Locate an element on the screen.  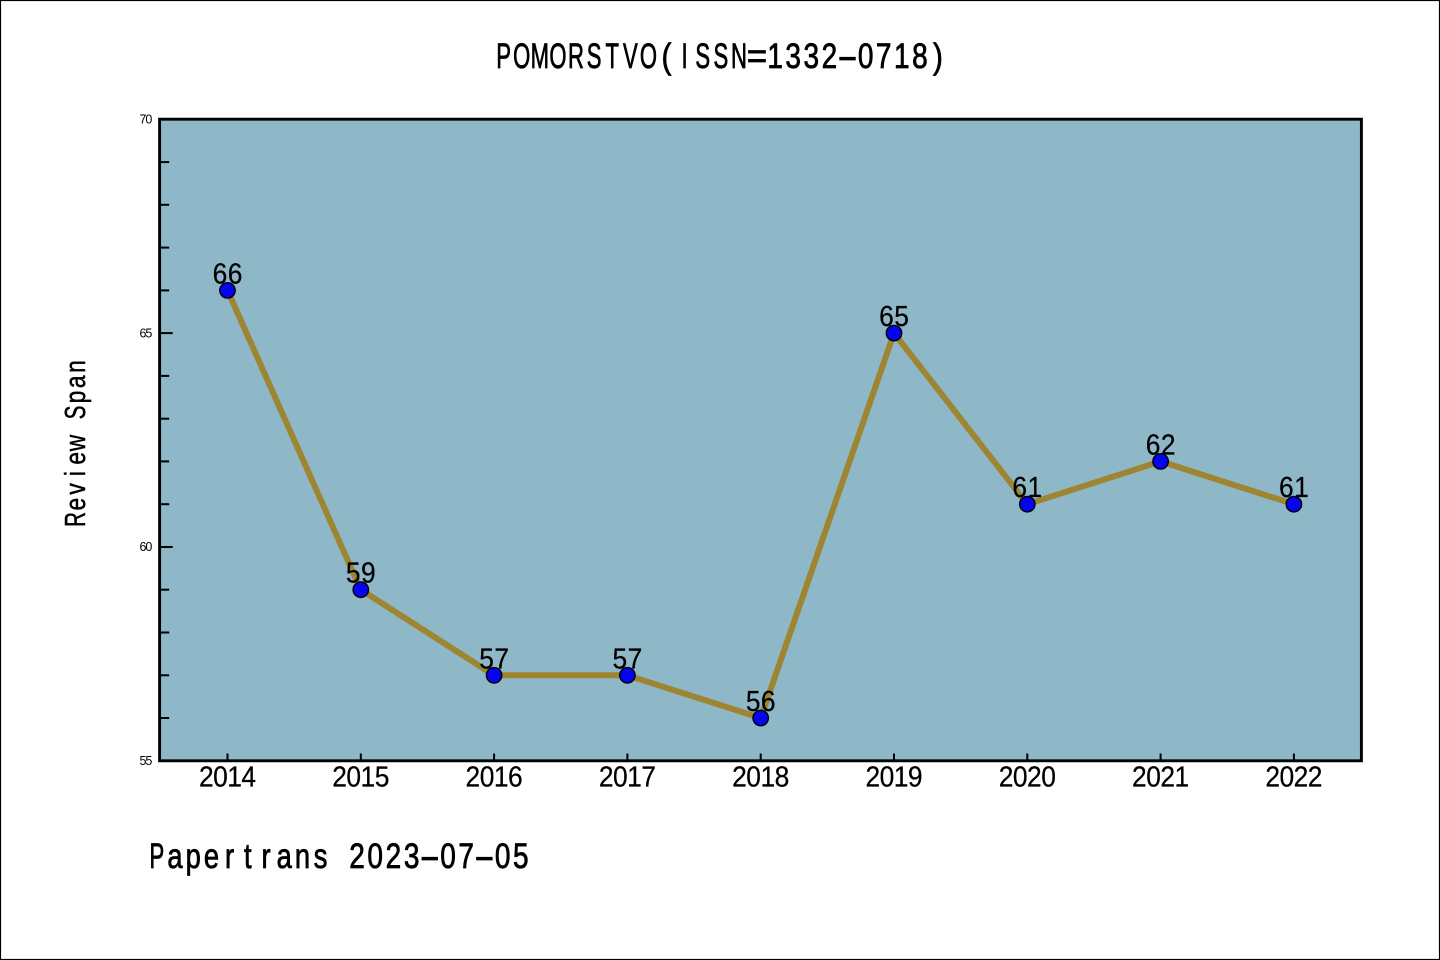
svg-text: R is located at coordinates (76, 519).